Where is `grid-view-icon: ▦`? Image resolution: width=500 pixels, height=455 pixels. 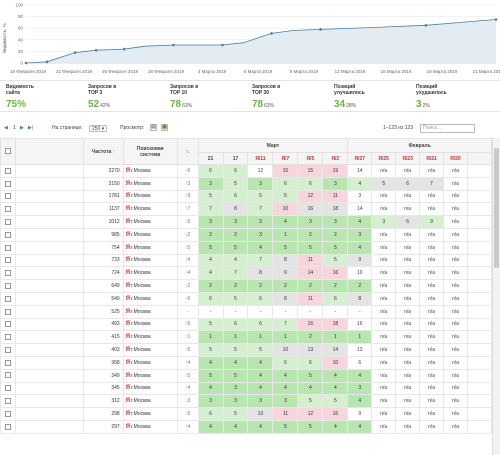
grid-view-icon: ▦ is located at coordinates (164, 127).